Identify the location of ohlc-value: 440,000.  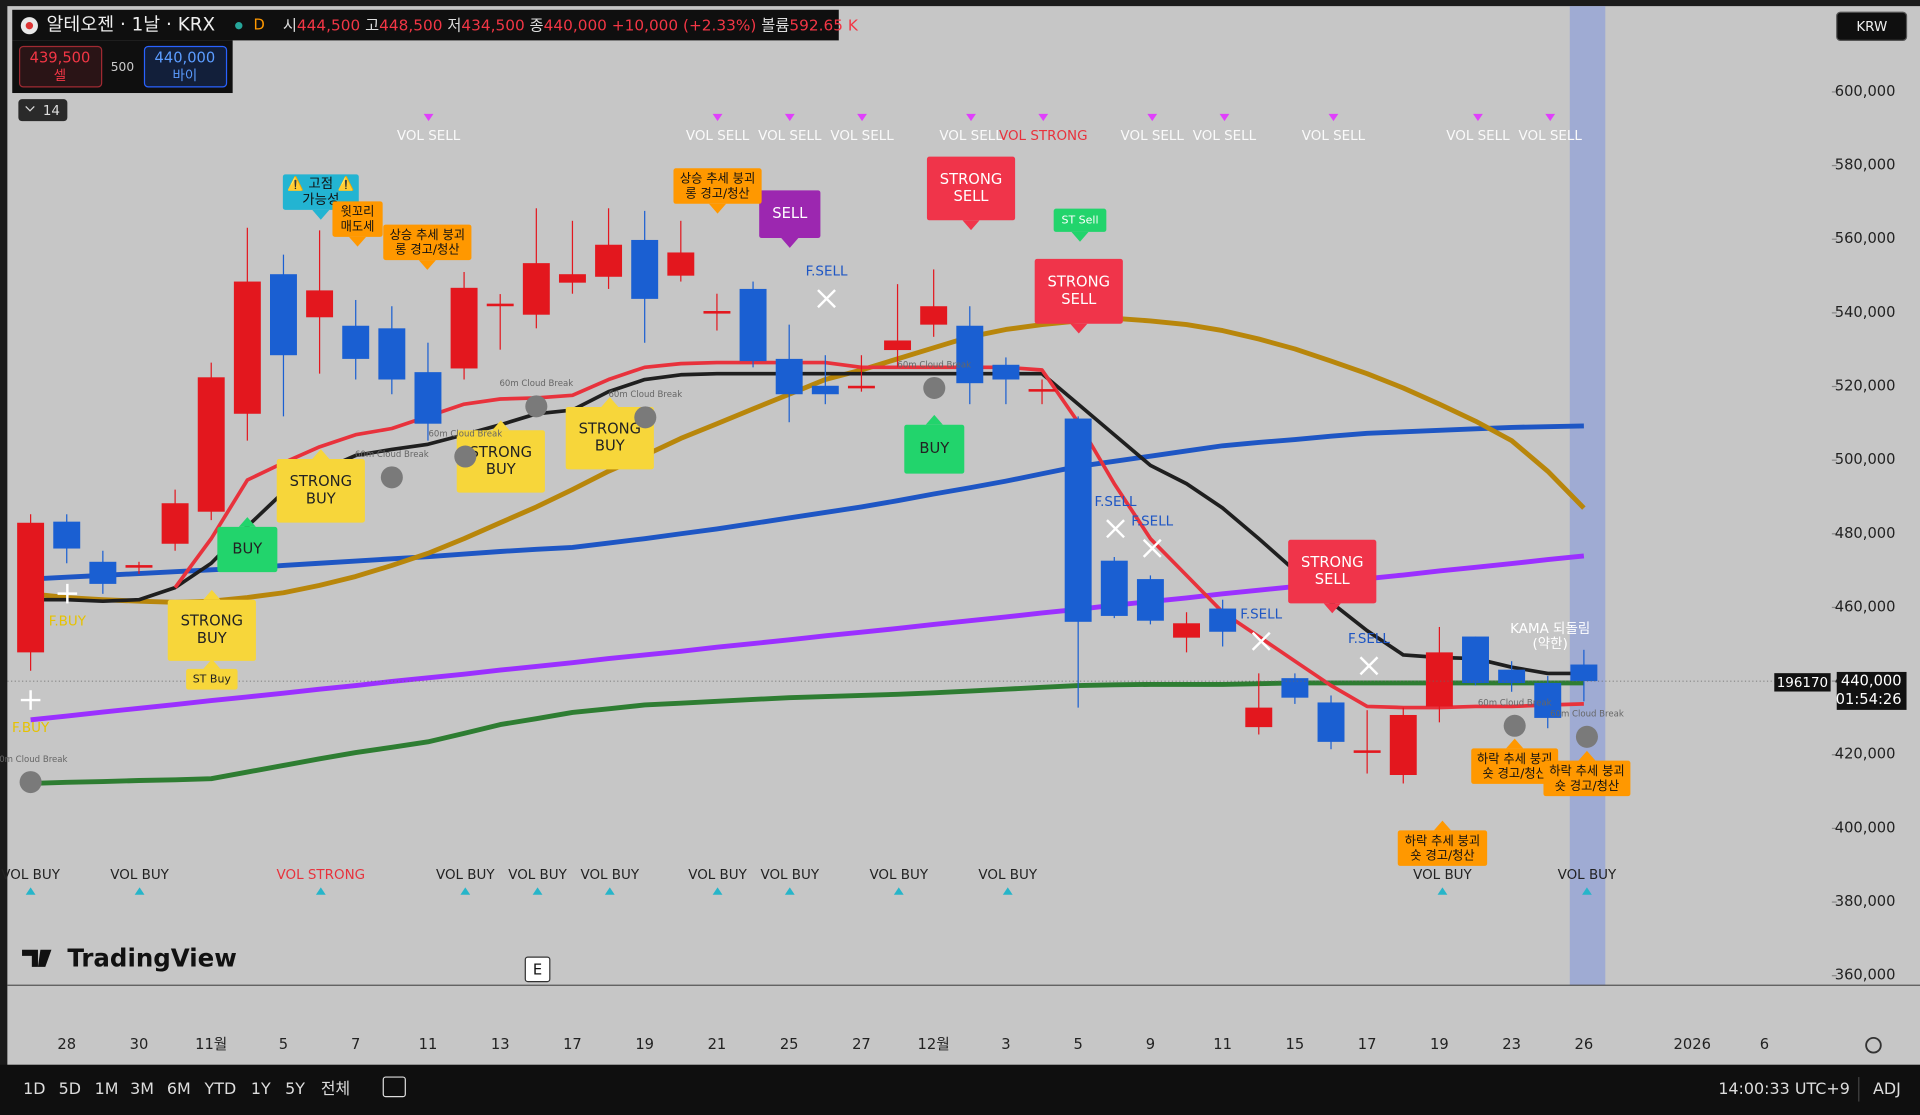
(575, 25).